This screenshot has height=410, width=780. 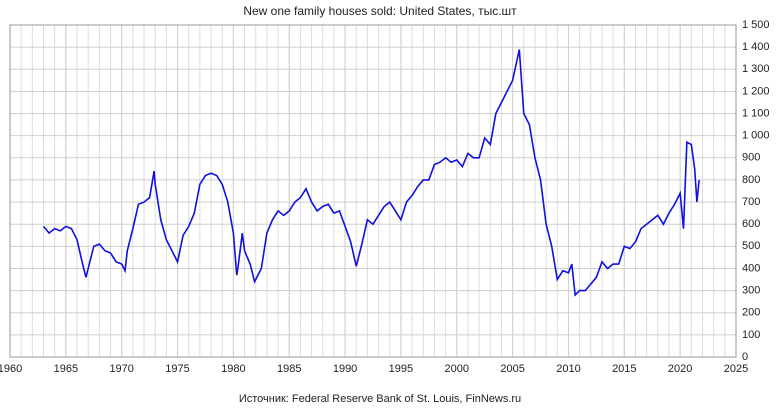 What do you see at coordinates (11, 369) in the screenshot?
I see `x-tick-label: 1960` at bounding box center [11, 369].